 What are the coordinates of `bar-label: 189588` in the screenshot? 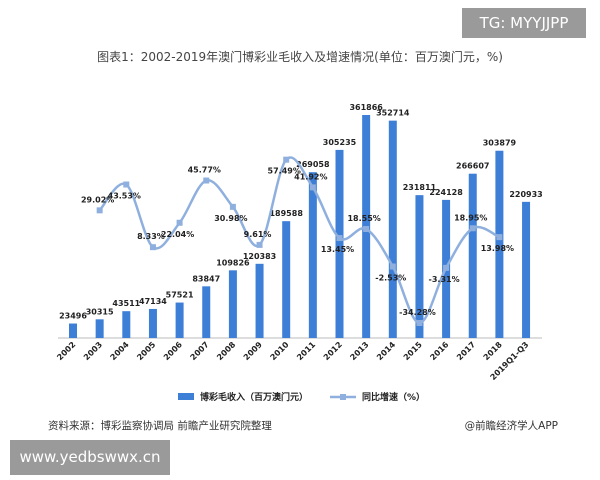 It's located at (286, 213).